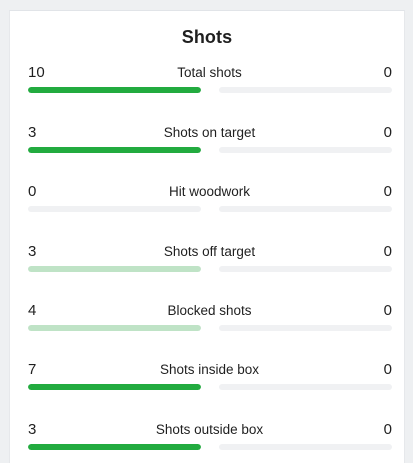  I want to click on stat-label: Blocked shots, so click(209, 310).